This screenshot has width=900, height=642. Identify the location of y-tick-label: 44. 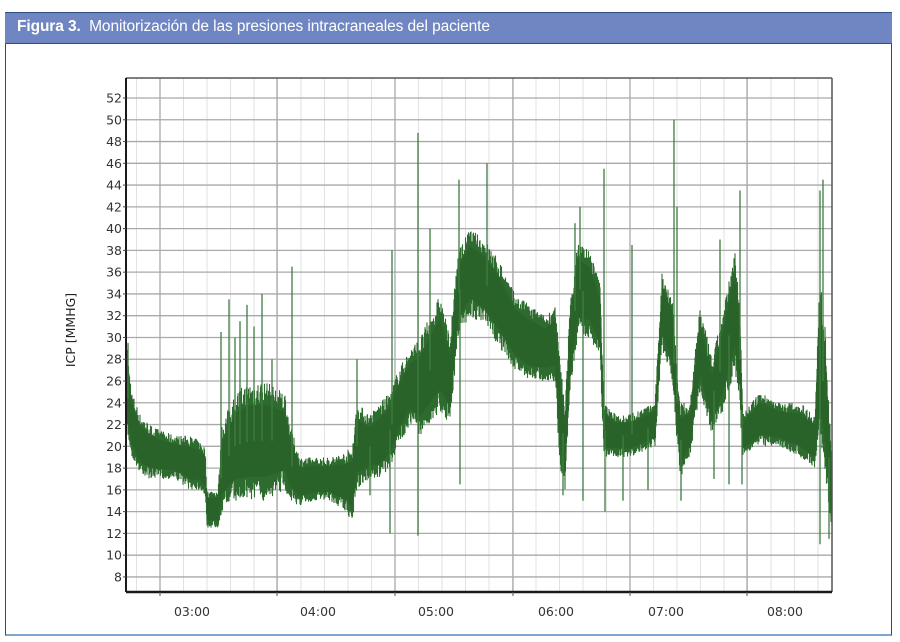
(114, 185).